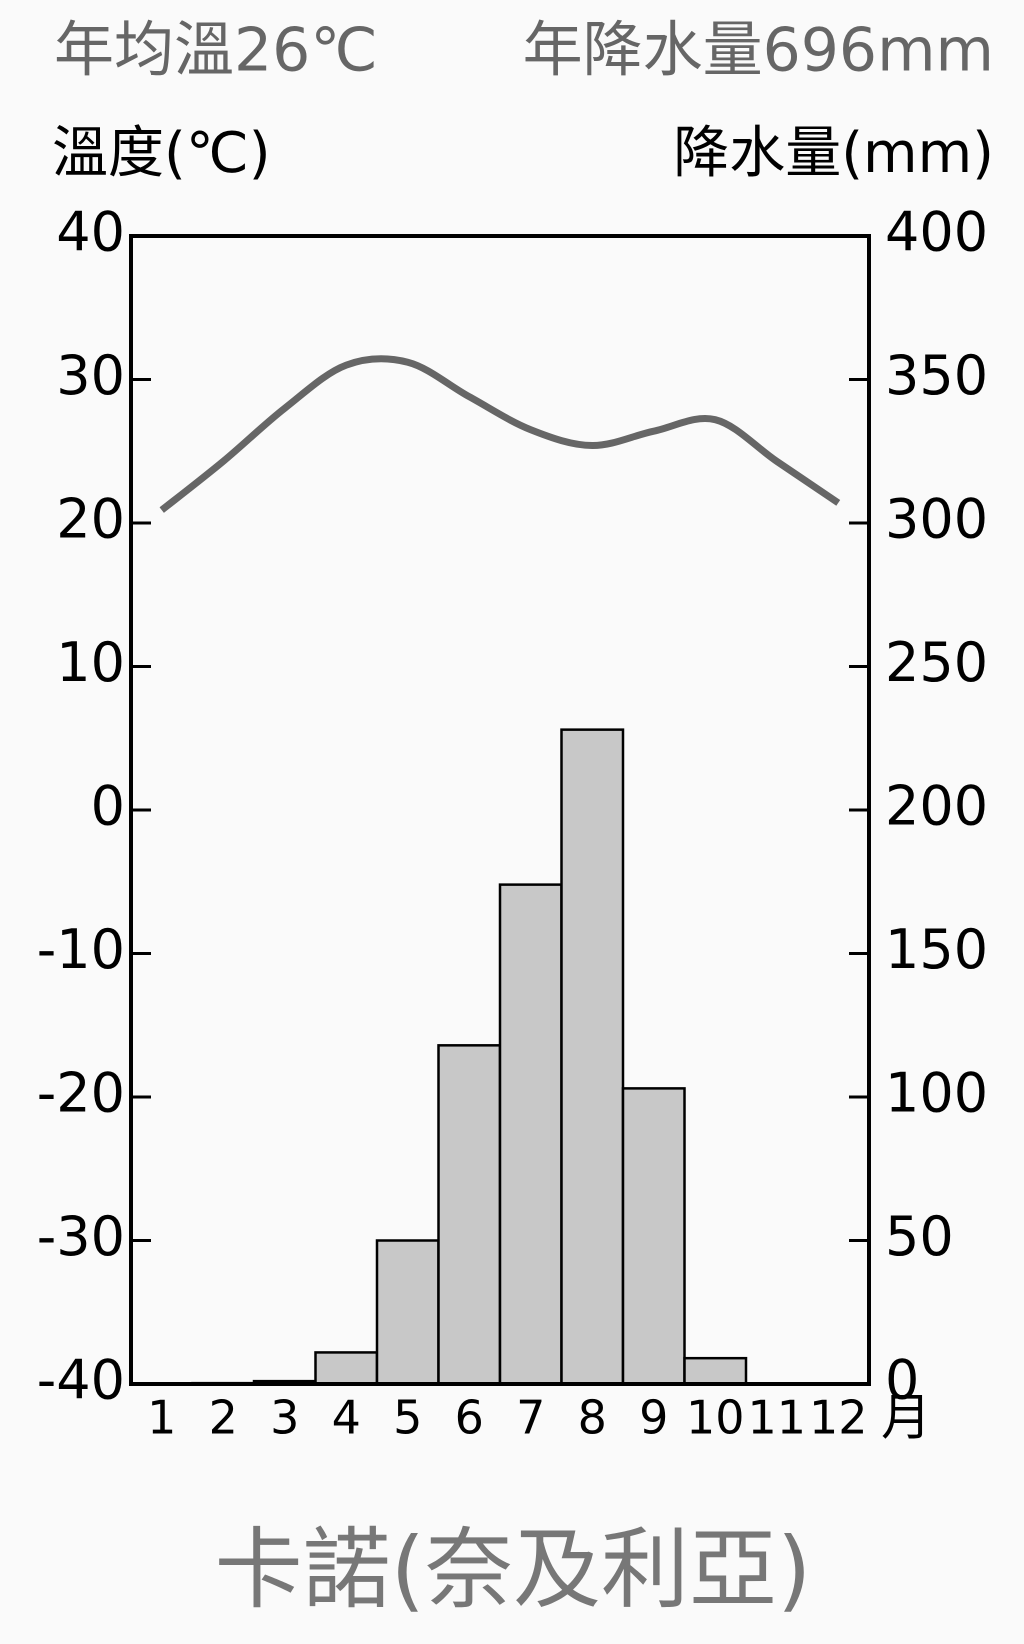 The width and height of the screenshot is (1024, 1644). Describe the element at coordinates (906, 1418) in the screenshot. I see `x-axis-label: 月` at that location.